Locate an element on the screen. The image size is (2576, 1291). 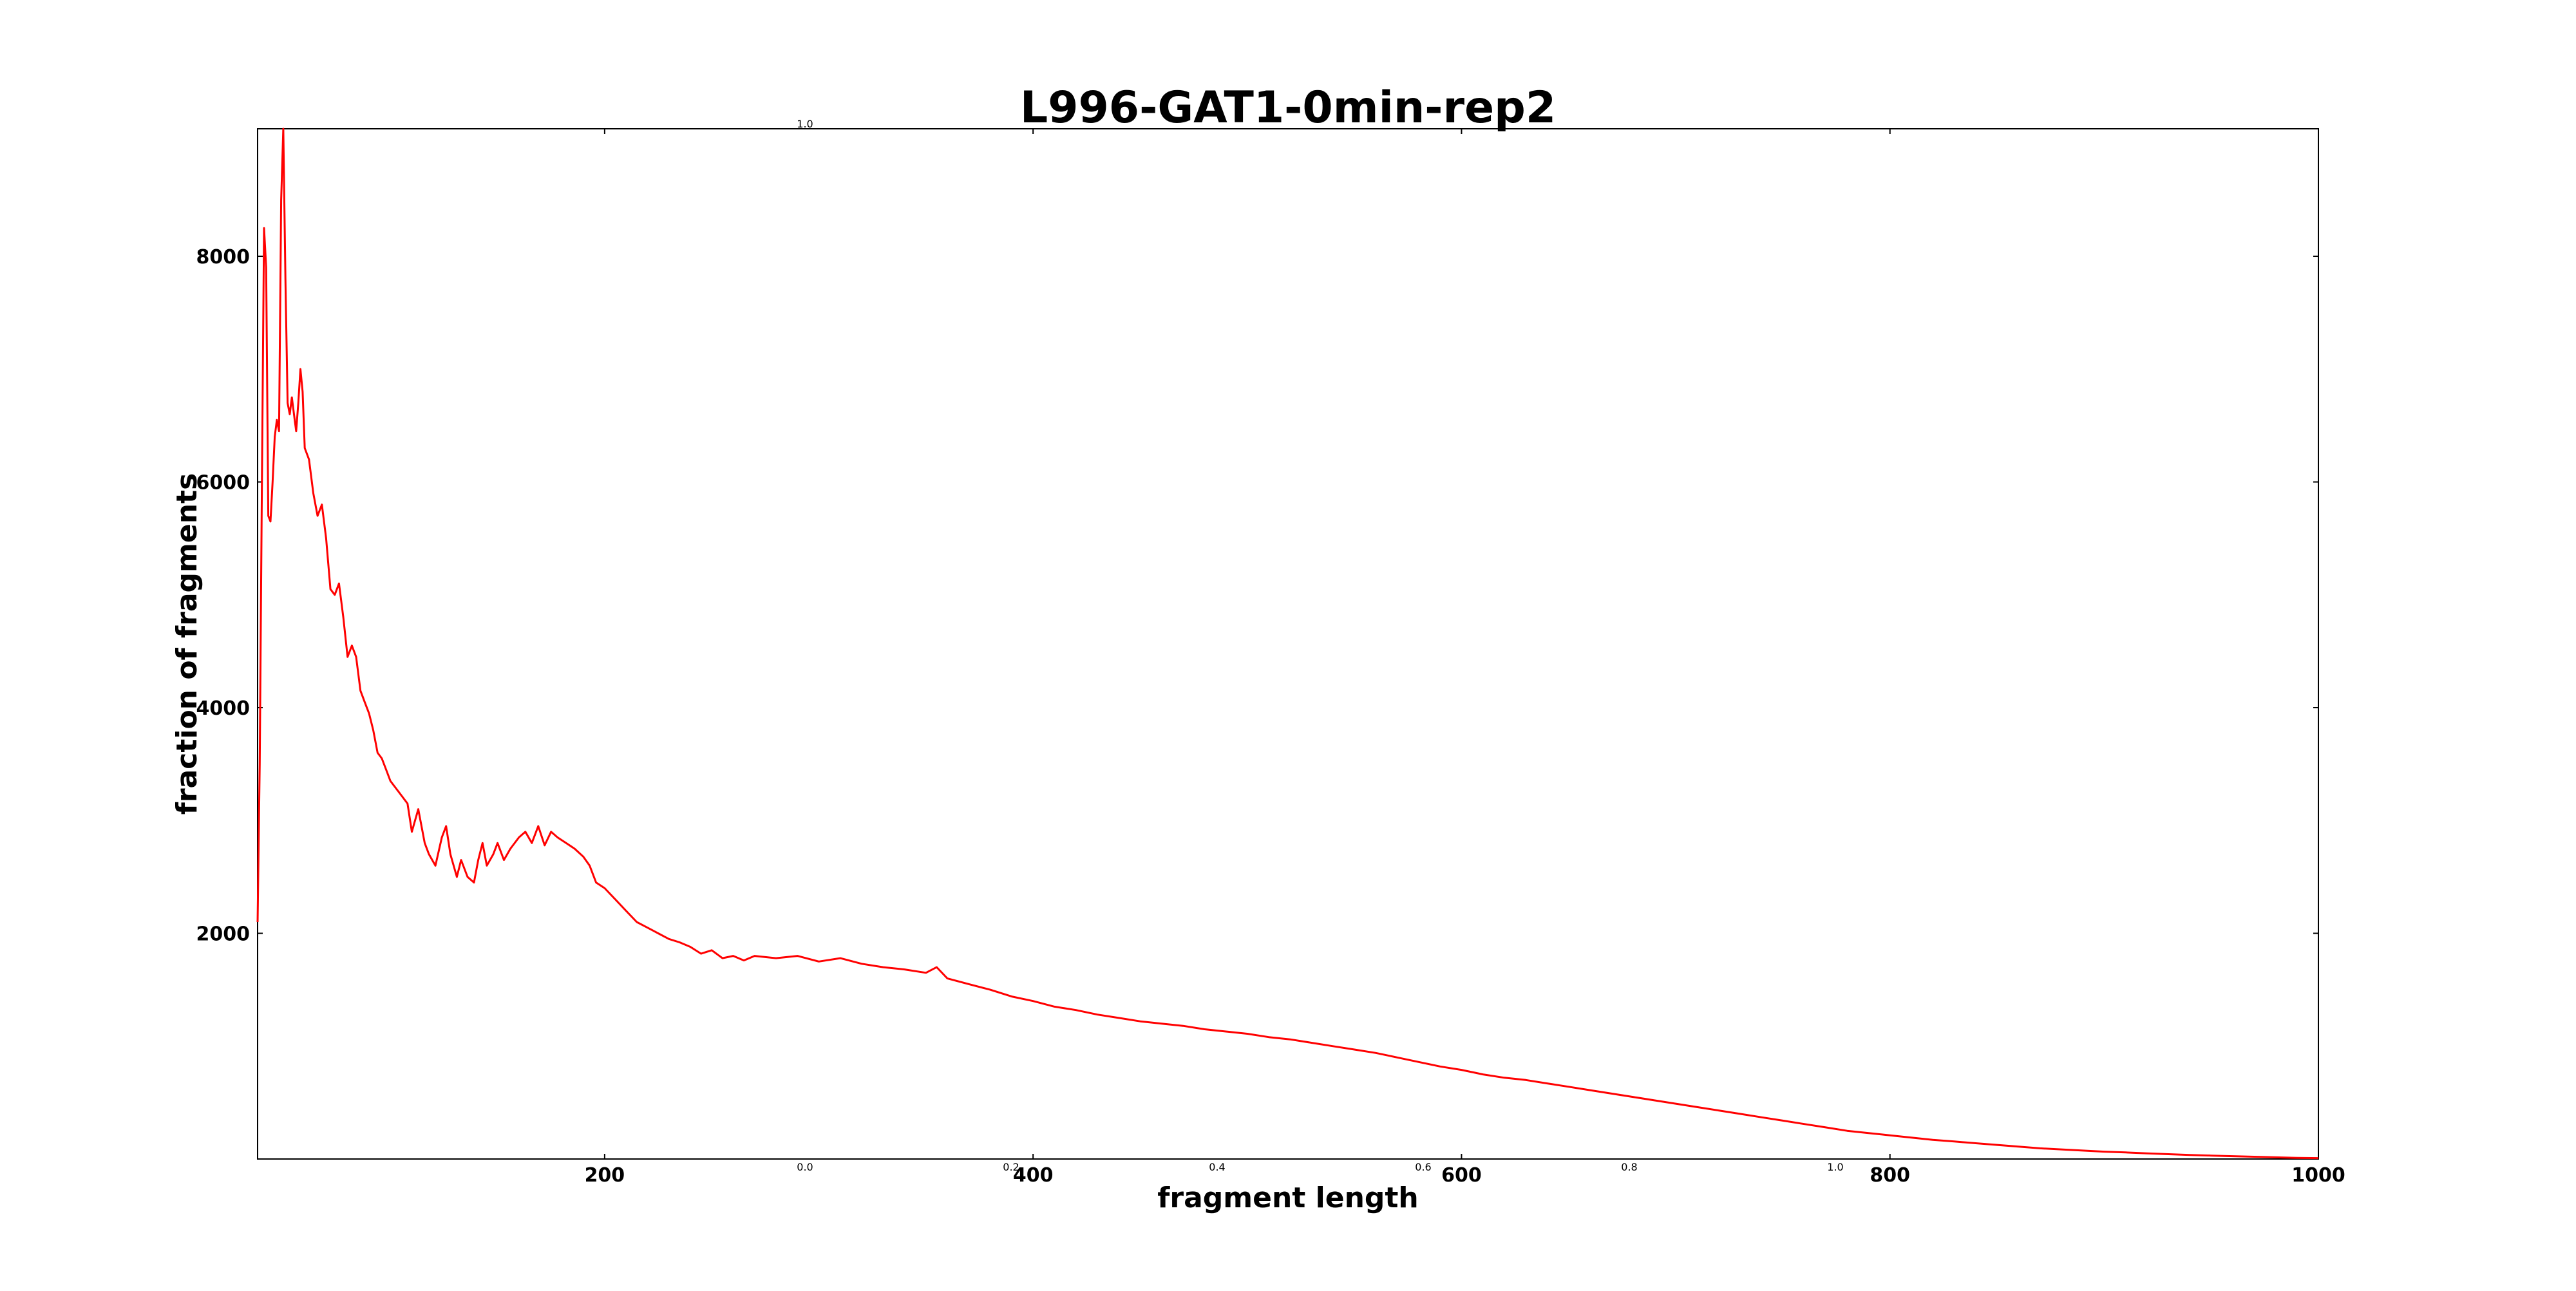
ghost-tick-label: 0.2 is located at coordinates (1011, 1167).